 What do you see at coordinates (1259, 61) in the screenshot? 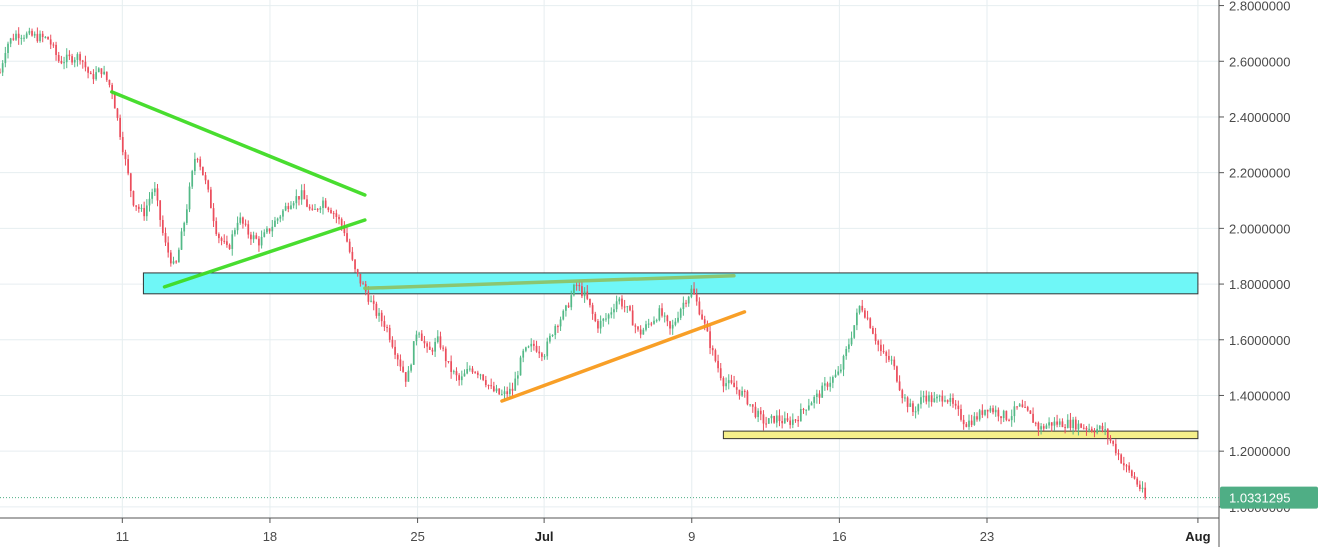
I see `y-tick-label: 2.6000000` at bounding box center [1259, 61].